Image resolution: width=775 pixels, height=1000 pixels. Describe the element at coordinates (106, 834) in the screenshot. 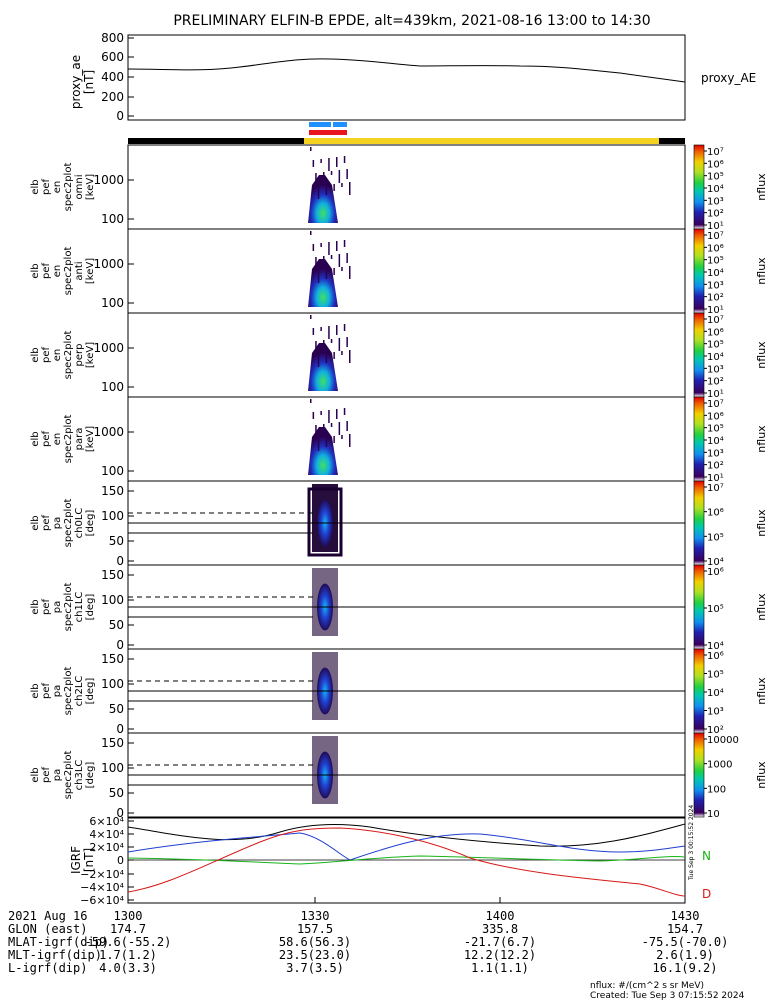

I see `igrf-tick-label: 4×10⁴` at that location.